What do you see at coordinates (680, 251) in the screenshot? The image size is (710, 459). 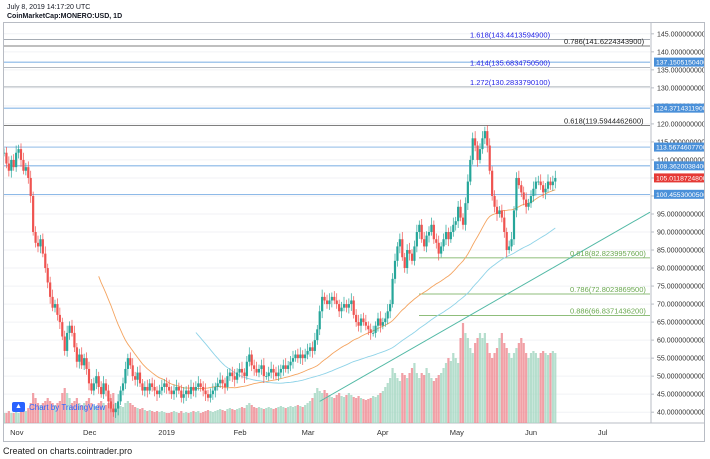 I see `y-tick-label: 85.0000000000` at bounding box center [680, 251].